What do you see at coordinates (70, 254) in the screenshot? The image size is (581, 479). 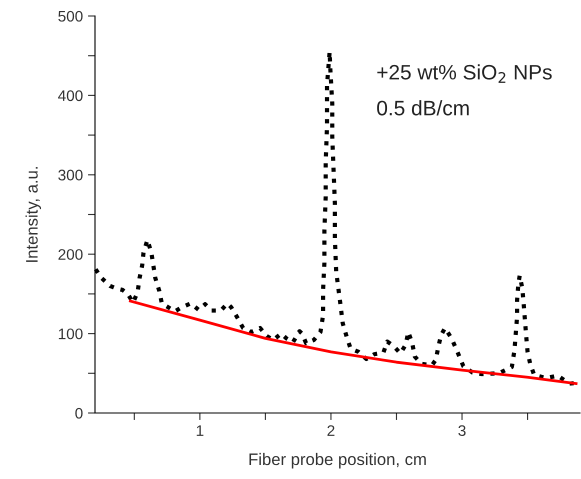 I see `y-tick-label: 200` at bounding box center [70, 254].